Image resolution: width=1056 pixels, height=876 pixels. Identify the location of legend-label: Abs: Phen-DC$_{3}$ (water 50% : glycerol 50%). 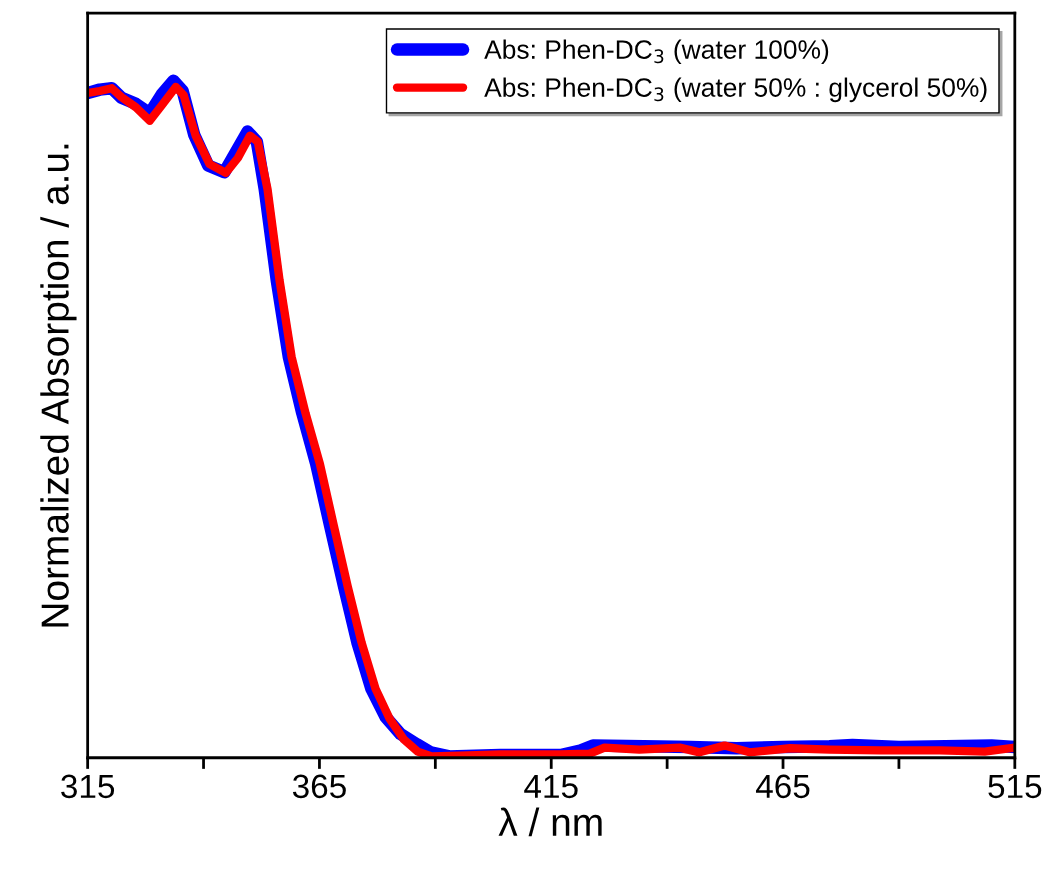
(735, 90).